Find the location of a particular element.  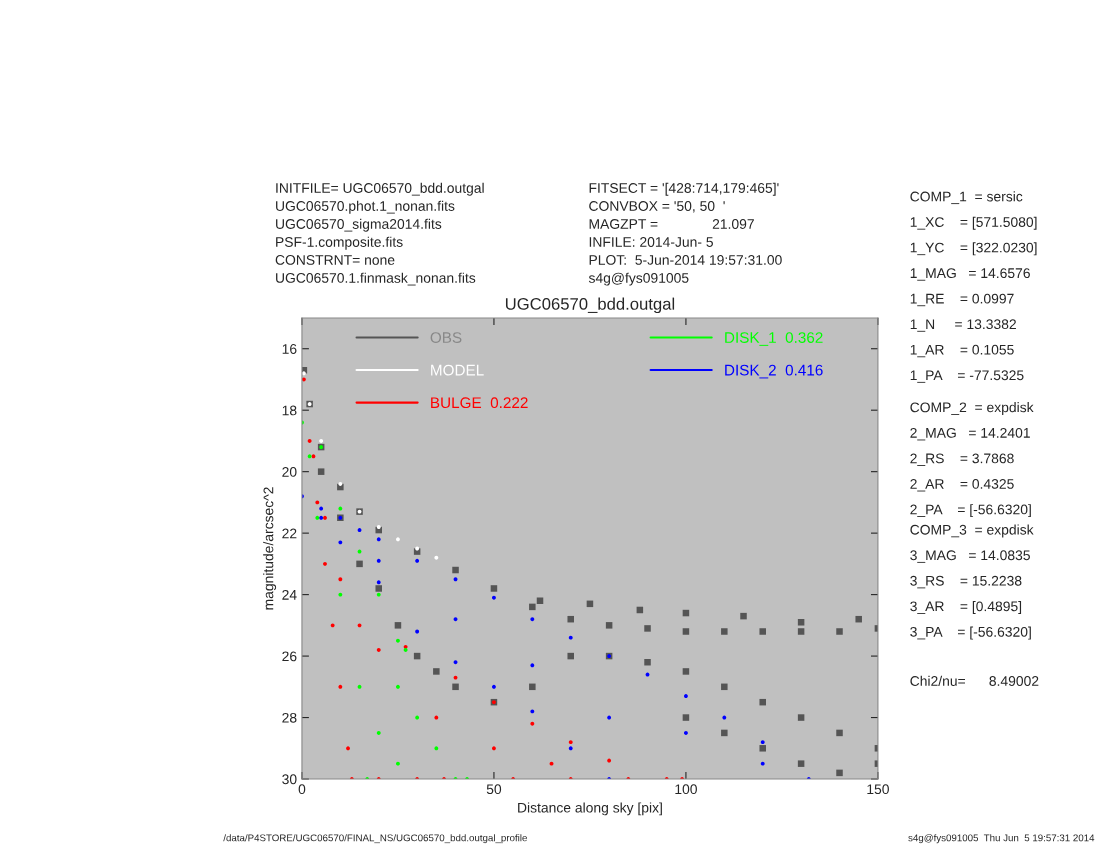

chart-title: UGC06570_bdd.outgal is located at coordinates (590, 305).